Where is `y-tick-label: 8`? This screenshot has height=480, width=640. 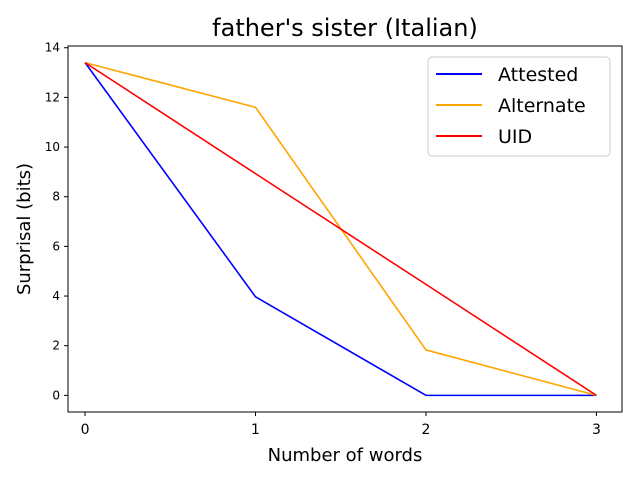
y-tick-label: 8 is located at coordinates (56, 197).